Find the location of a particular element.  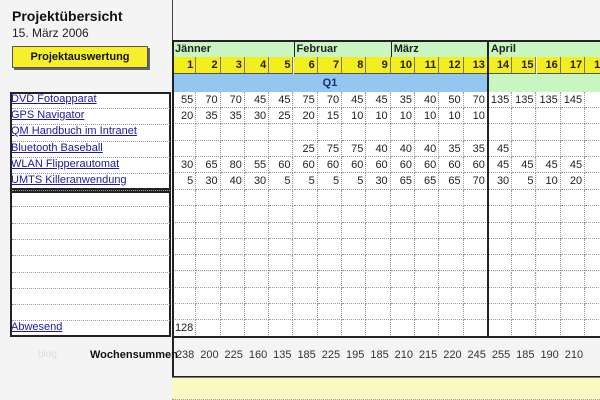

projektauswertung-button: Projektauswertung is located at coordinates (80, 57).